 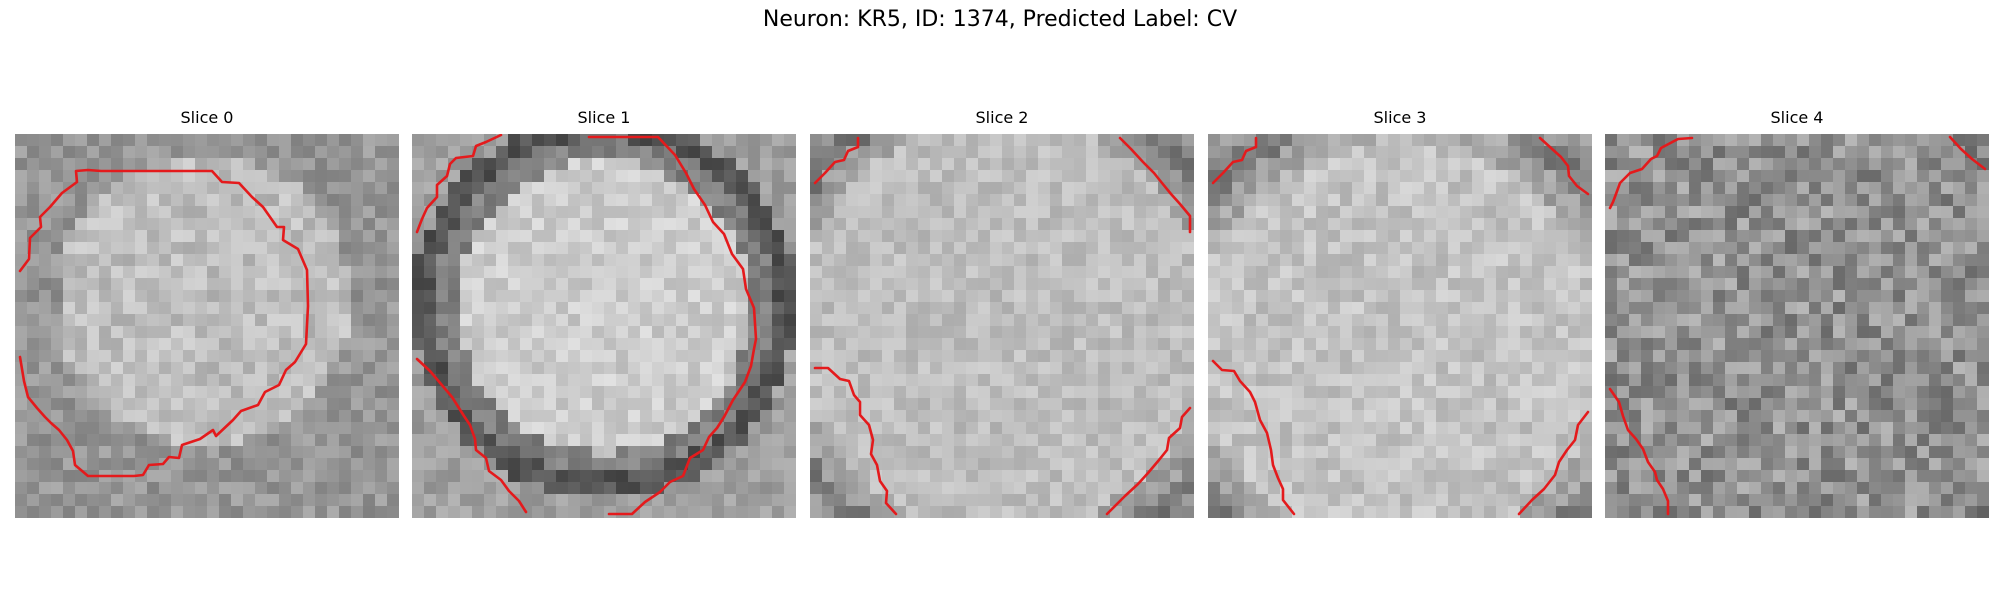 I want to click on slice-panel-4: Slice 4, so click(x=1797, y=313).